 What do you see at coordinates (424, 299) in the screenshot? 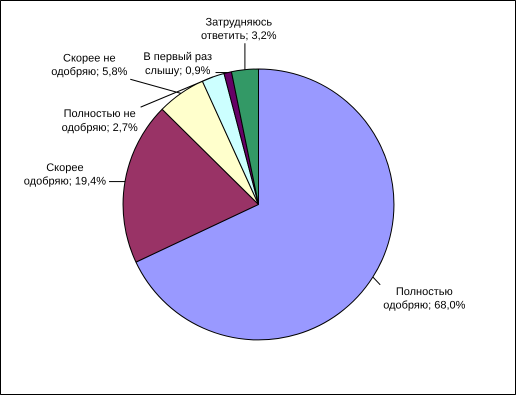
I see `slice-label: Полностью одобряю; 68,0%` at bounding box center [424, 299].